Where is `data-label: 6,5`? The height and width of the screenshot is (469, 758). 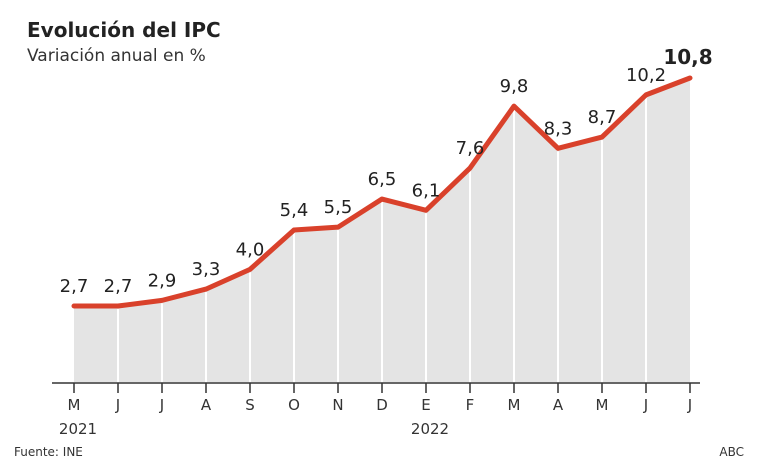
data-label: 6,5 is located at coordinates (382, 179).